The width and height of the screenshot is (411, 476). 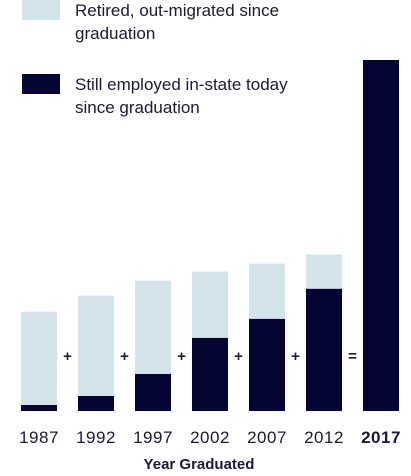 What do you see at coordinates (295, 356) in the screenshot?
I see `operator-plus-4: +` at bounding box center [295, 356].